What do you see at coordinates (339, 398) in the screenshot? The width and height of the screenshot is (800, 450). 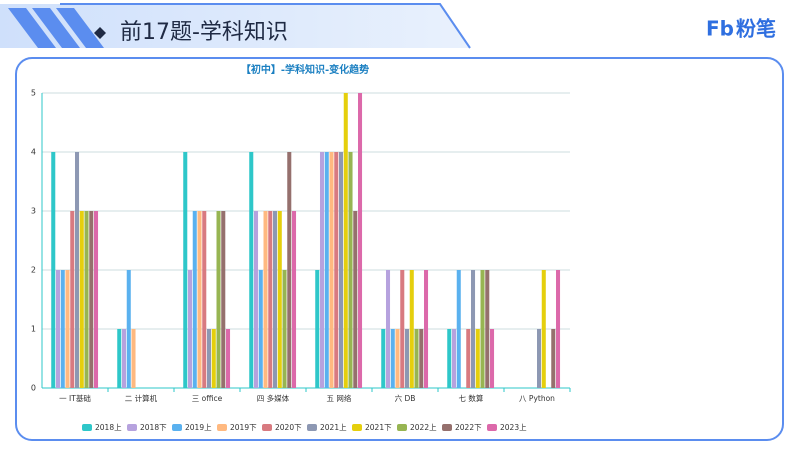 I see `x-tick-label: 五 网络` at bounding box center [339, 398].